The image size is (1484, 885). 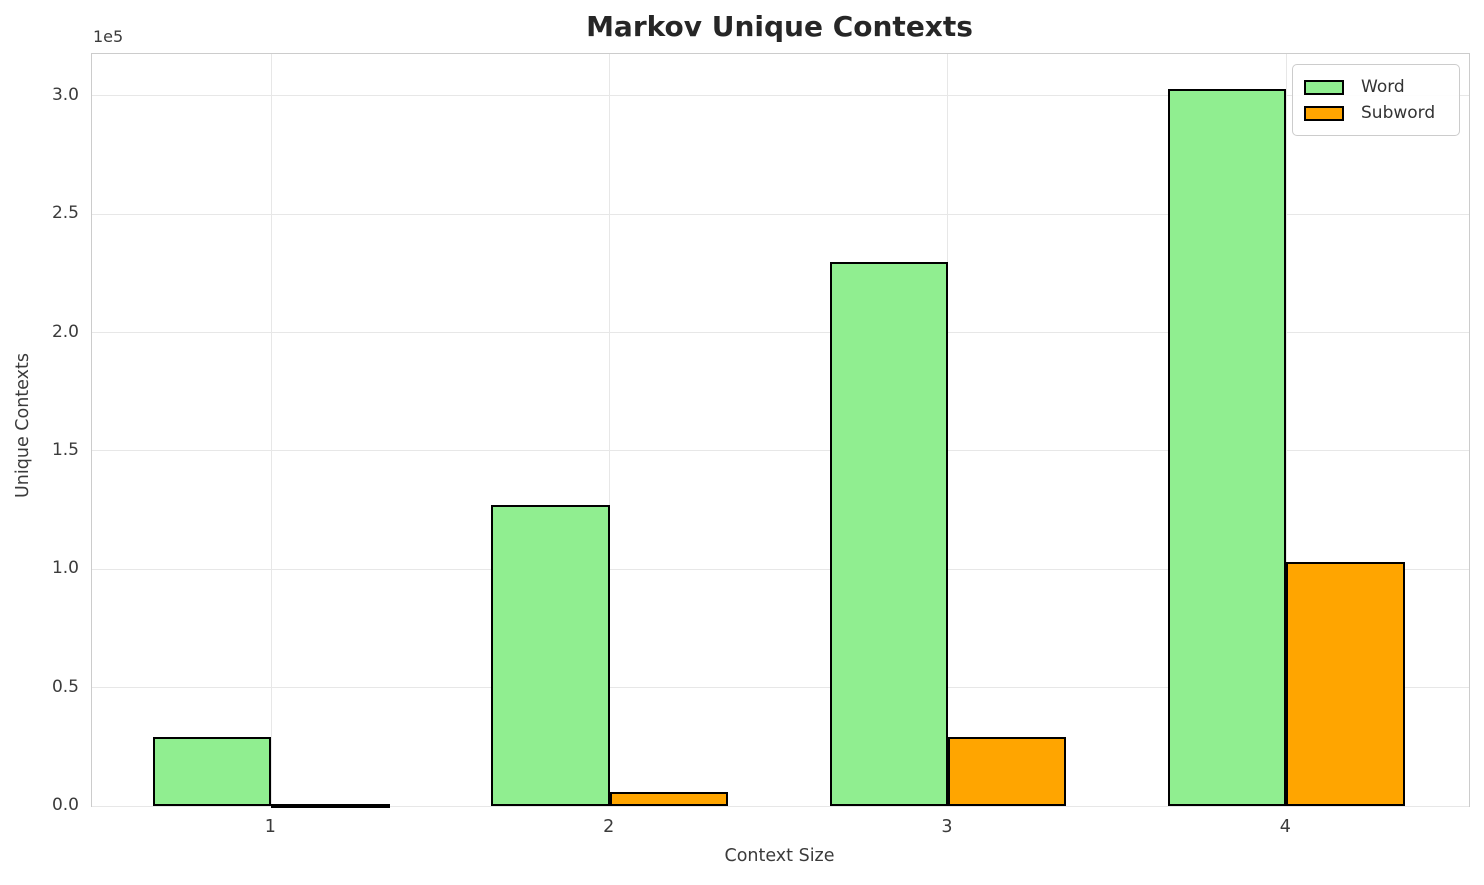 I want to click on y-tick-label: 1.5, so click(x=65, y=449).